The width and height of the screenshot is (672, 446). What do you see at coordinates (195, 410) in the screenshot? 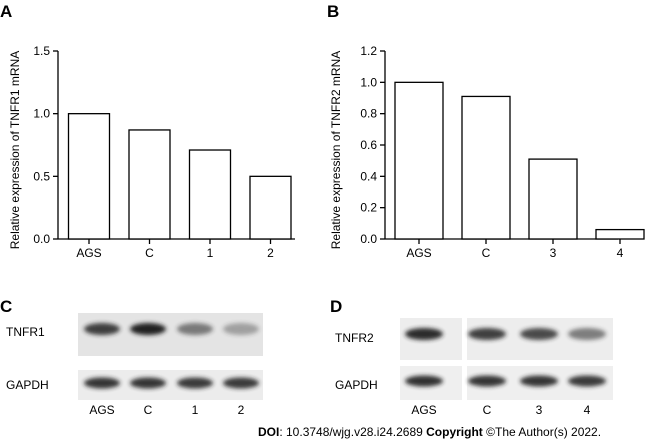
I see `blot-c-lane-label: 1` at bounding box center [195, 410].